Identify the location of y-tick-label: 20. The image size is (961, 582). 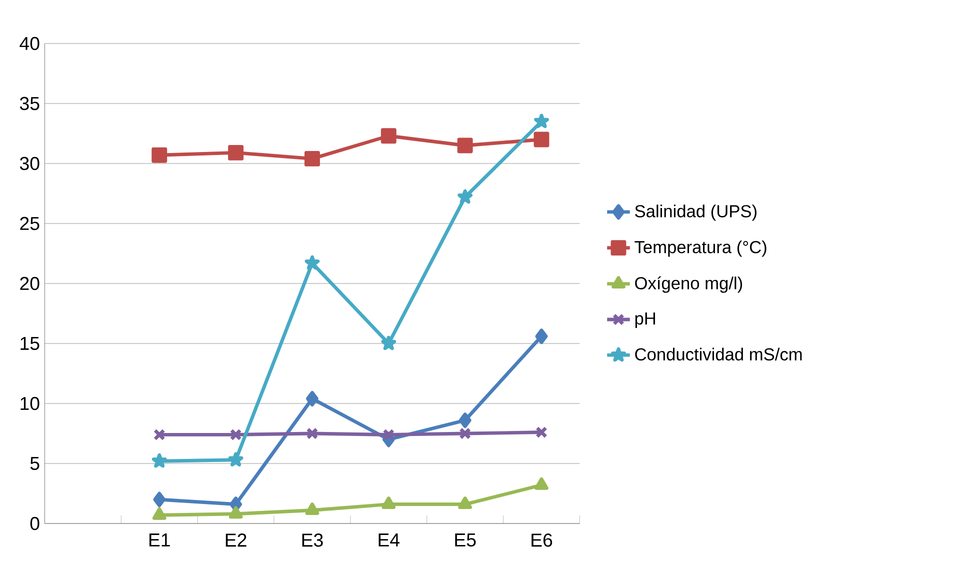
(30, 283).